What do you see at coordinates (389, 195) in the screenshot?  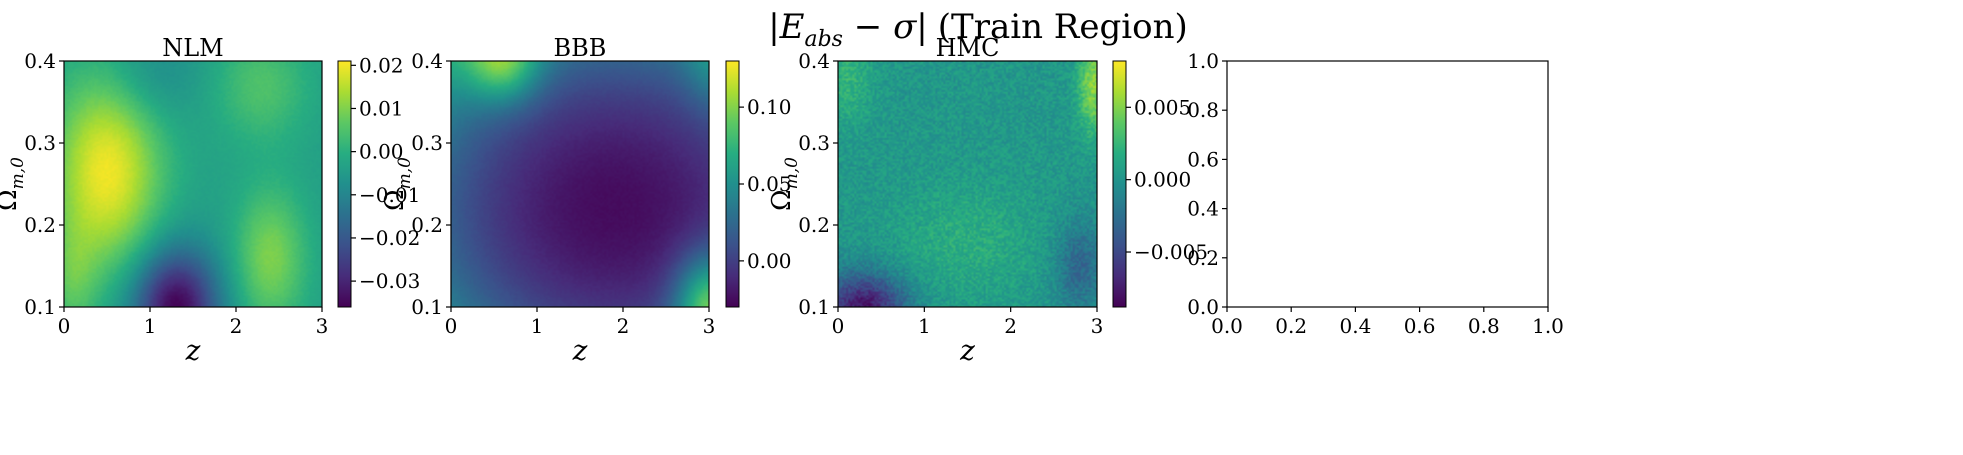 I see `colorbar-tick-label: −0.01` at bounding box center [389, 195].